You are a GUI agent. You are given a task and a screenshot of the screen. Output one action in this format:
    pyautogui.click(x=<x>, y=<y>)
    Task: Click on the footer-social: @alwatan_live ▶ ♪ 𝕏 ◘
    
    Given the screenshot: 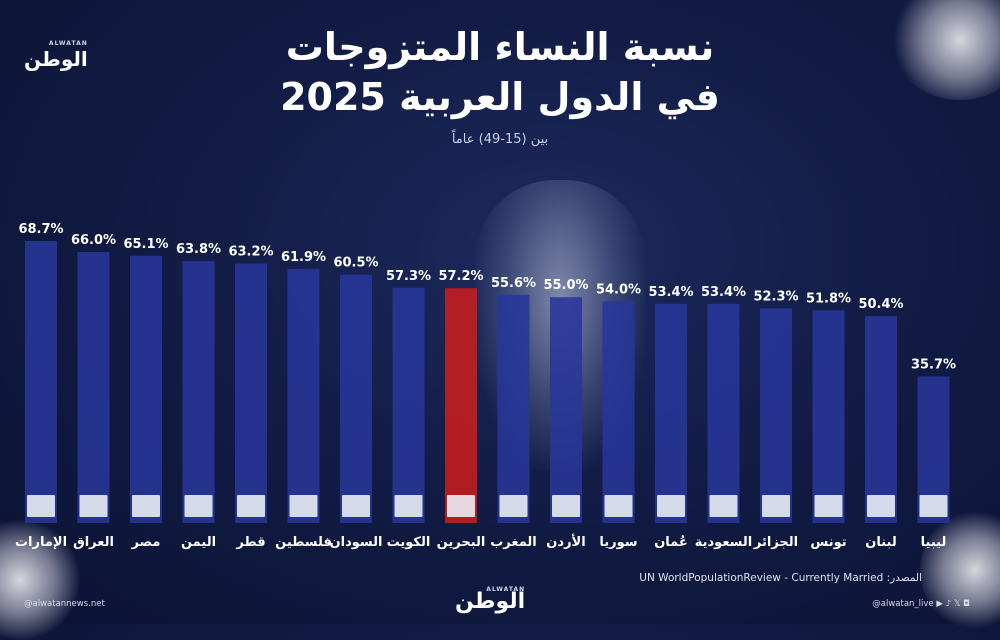 What is the action you would take?
    pyautogui.click(x=921, y=604)
    